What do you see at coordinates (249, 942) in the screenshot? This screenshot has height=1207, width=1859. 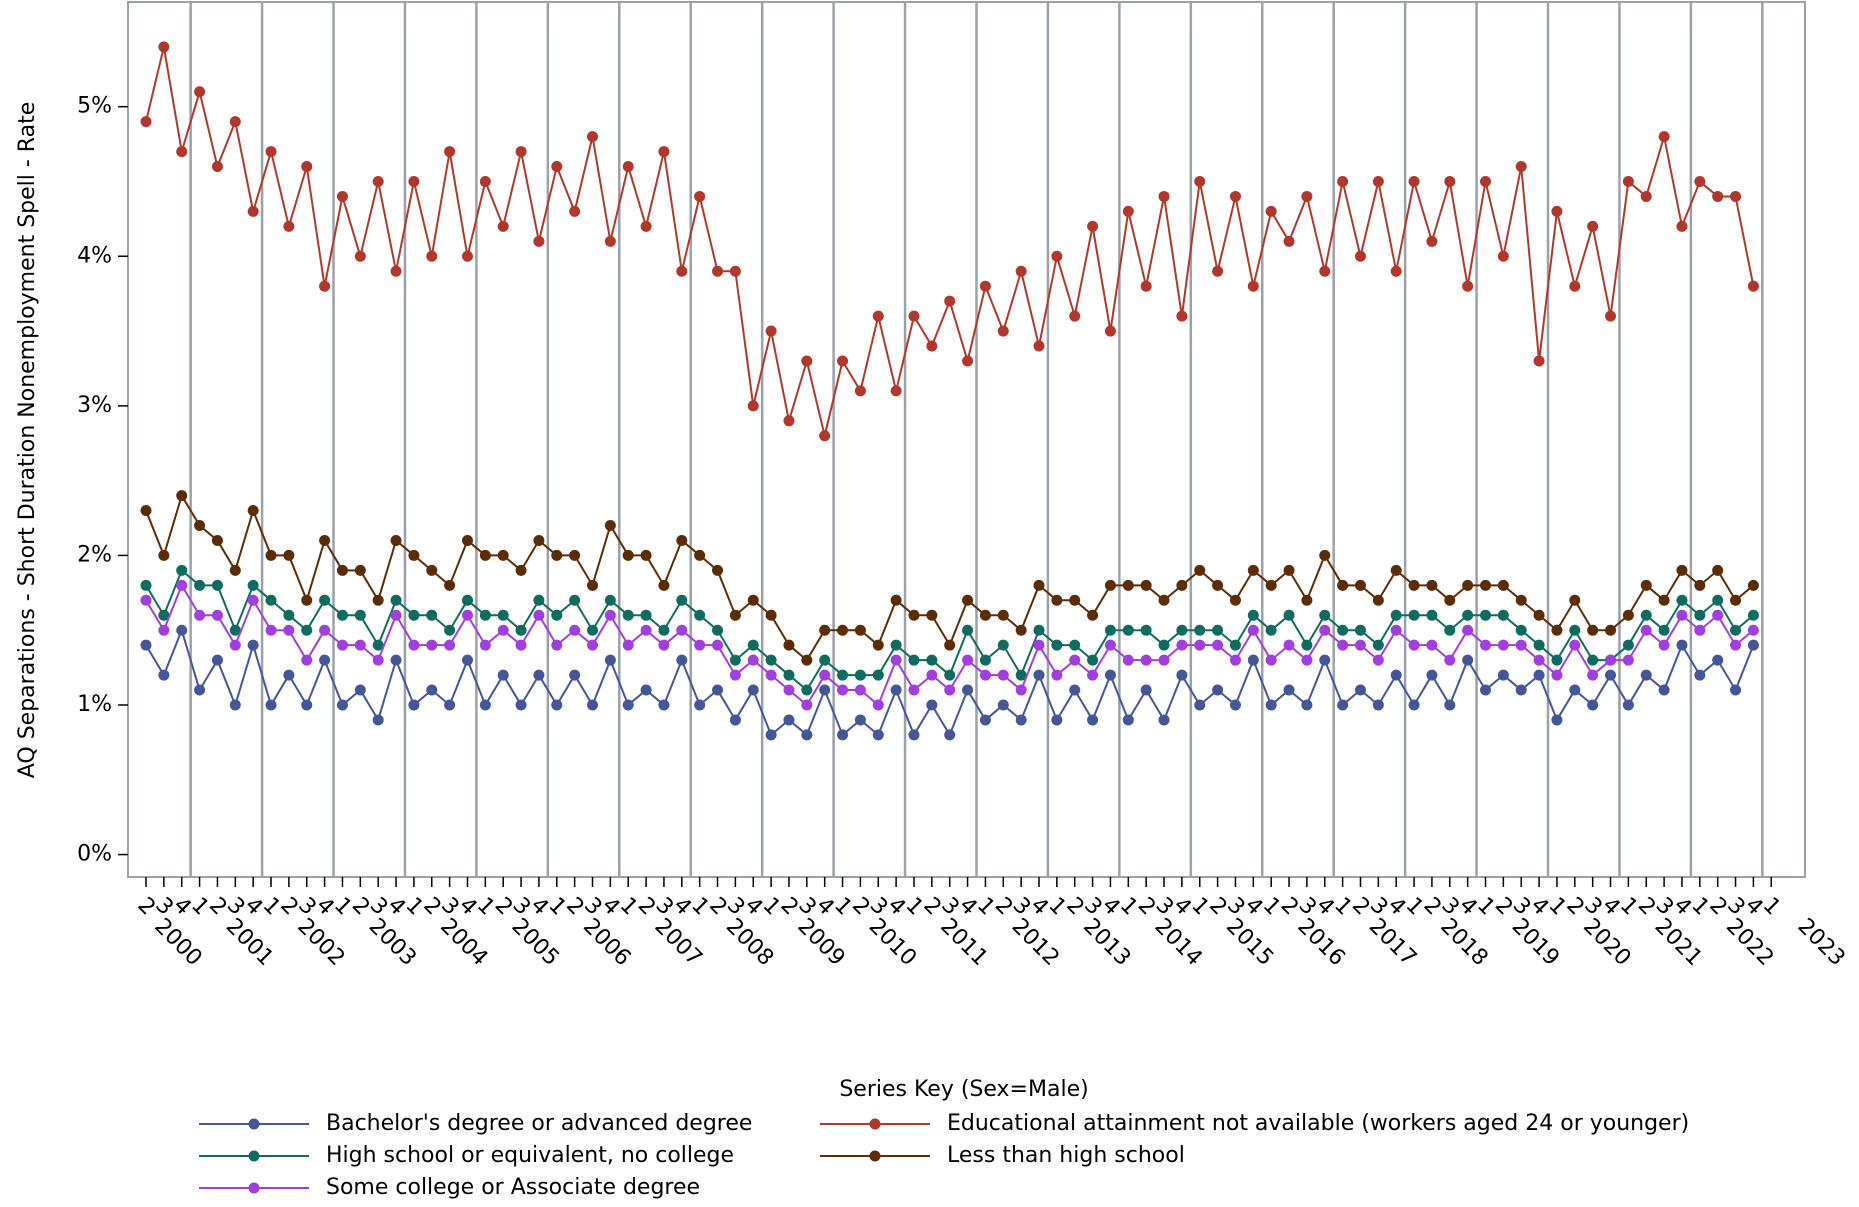 I see `year-label: 2001` at bounding box center [249, 942].